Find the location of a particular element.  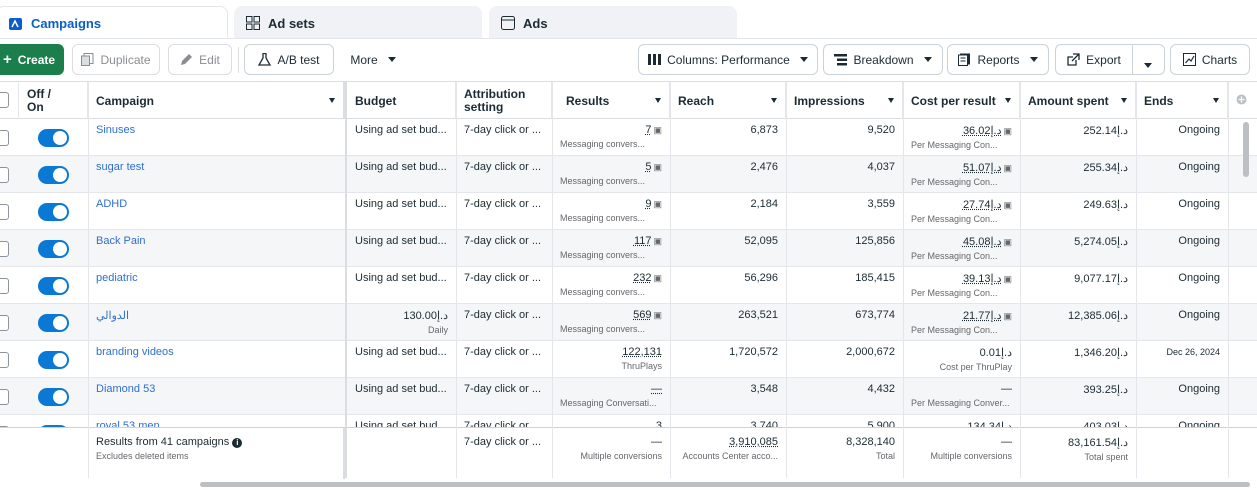

chevron-down-icon is located at coordinates (1033, 59).